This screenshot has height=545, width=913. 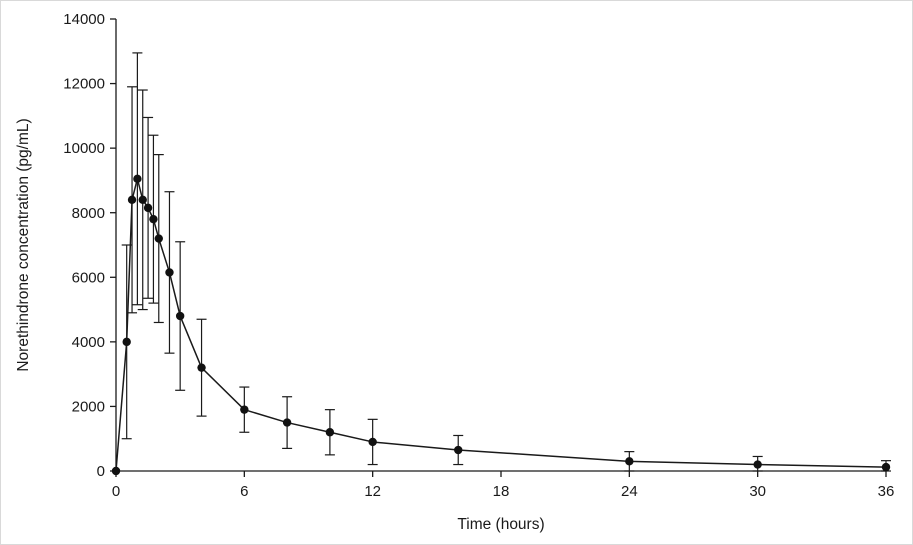 I want to click on y-tick-label: 14000, so click(x=84, y=19).